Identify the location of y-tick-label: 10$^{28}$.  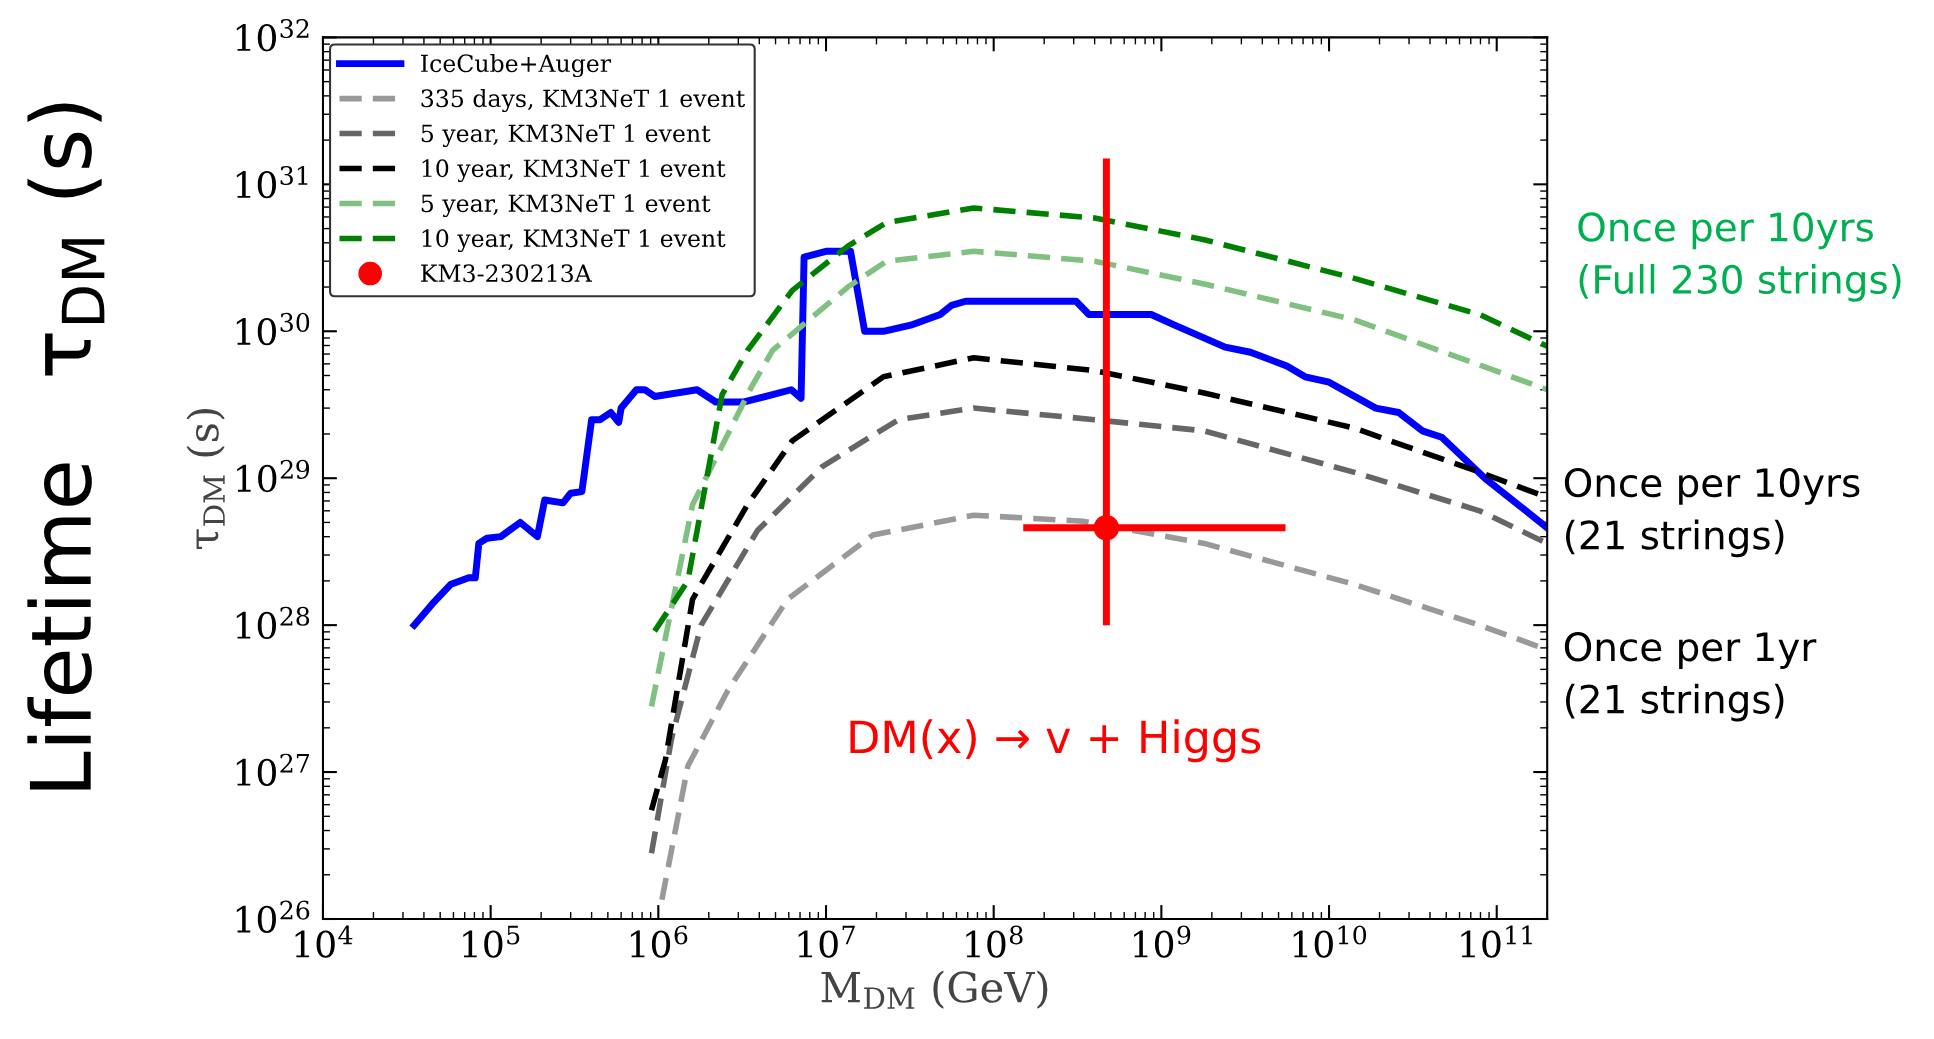
(273, 623).